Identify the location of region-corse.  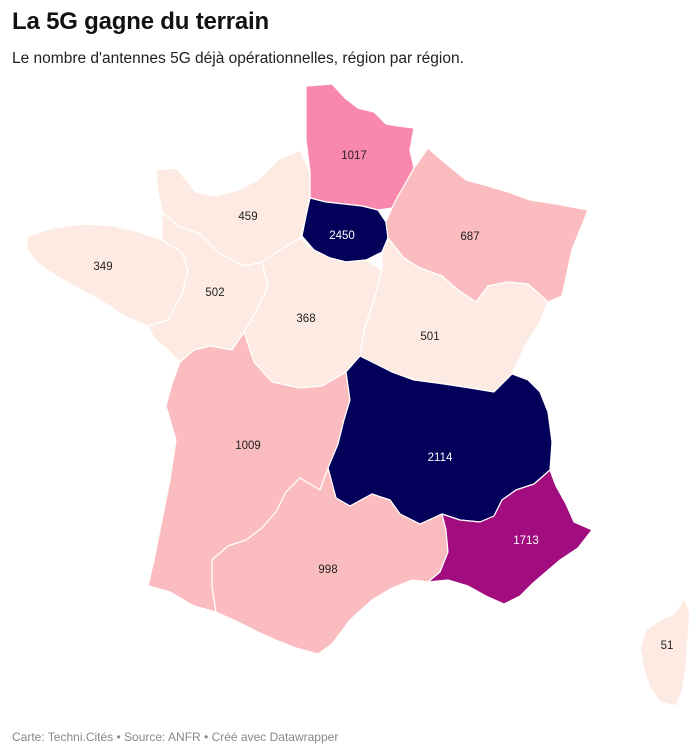
(665, 652).